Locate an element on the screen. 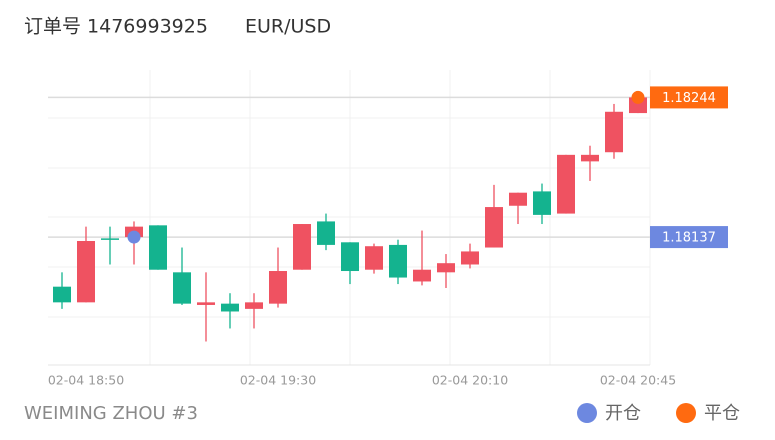  x-tick-label: 02-04 19:30 is located at coordinates (278, 380).